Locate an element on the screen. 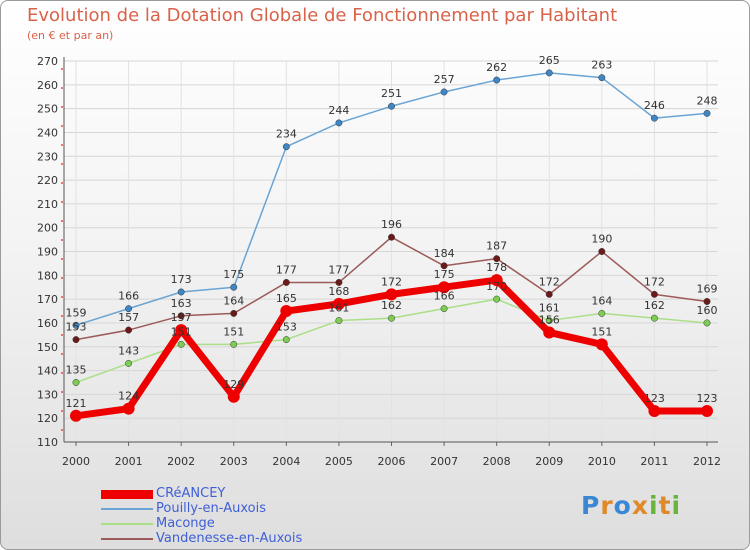 The width and height of the screenshot is (750, 550). legend-label: CRéANCEY is located at coordinates (191, 493).